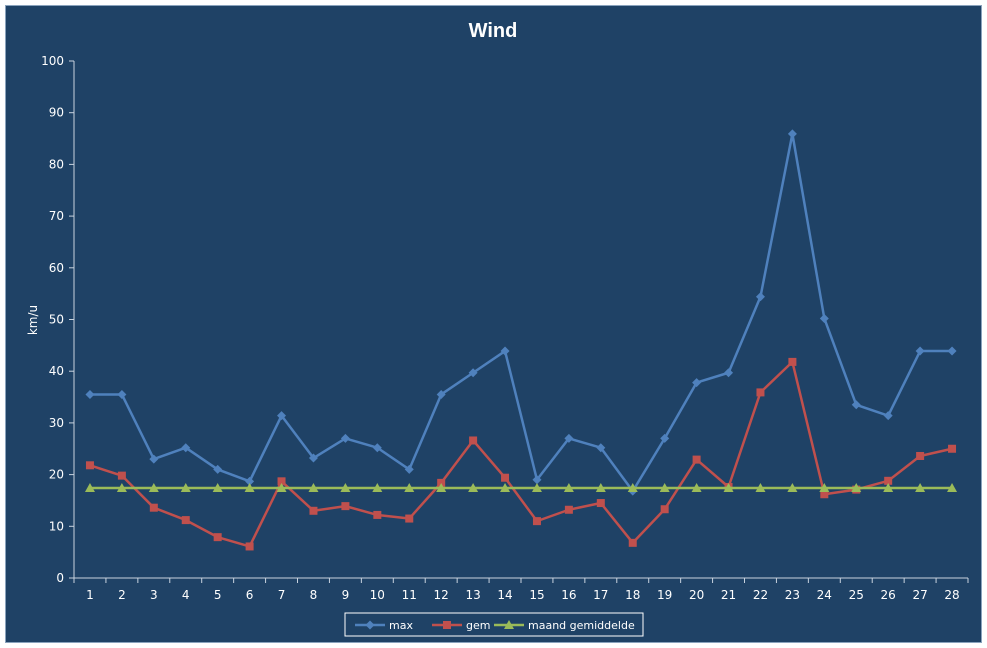 The image size is (987, 648). I want to click on y-tick-label: 100, so click(52, 61).